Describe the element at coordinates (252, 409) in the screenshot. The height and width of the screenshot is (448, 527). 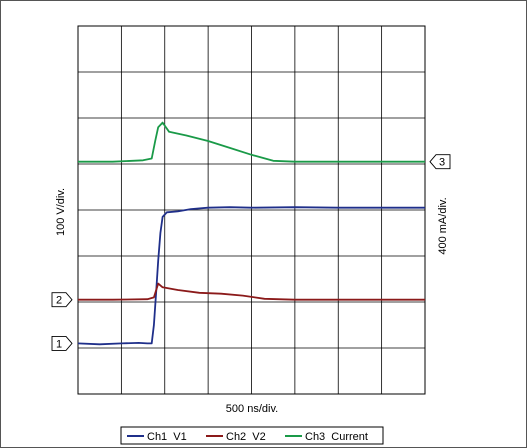
I see `x-axis-label: 500 ns/div.` at that location.